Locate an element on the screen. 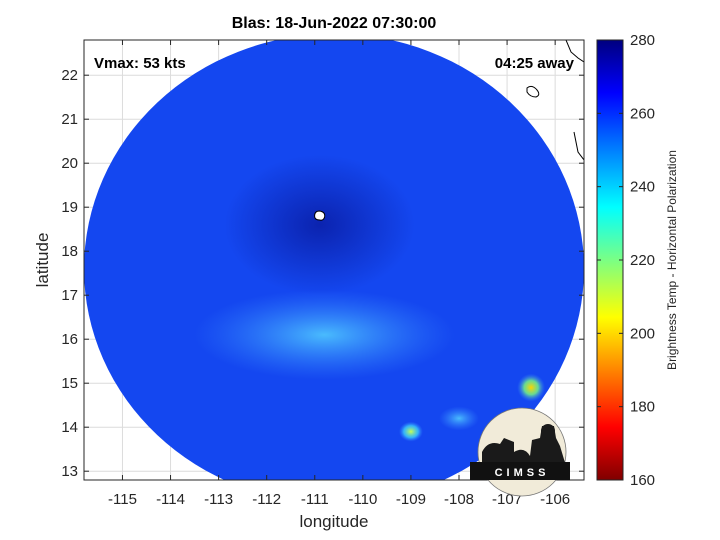 The image size is (720, 540). storm-center-outline is located at coordinates (320, 215).